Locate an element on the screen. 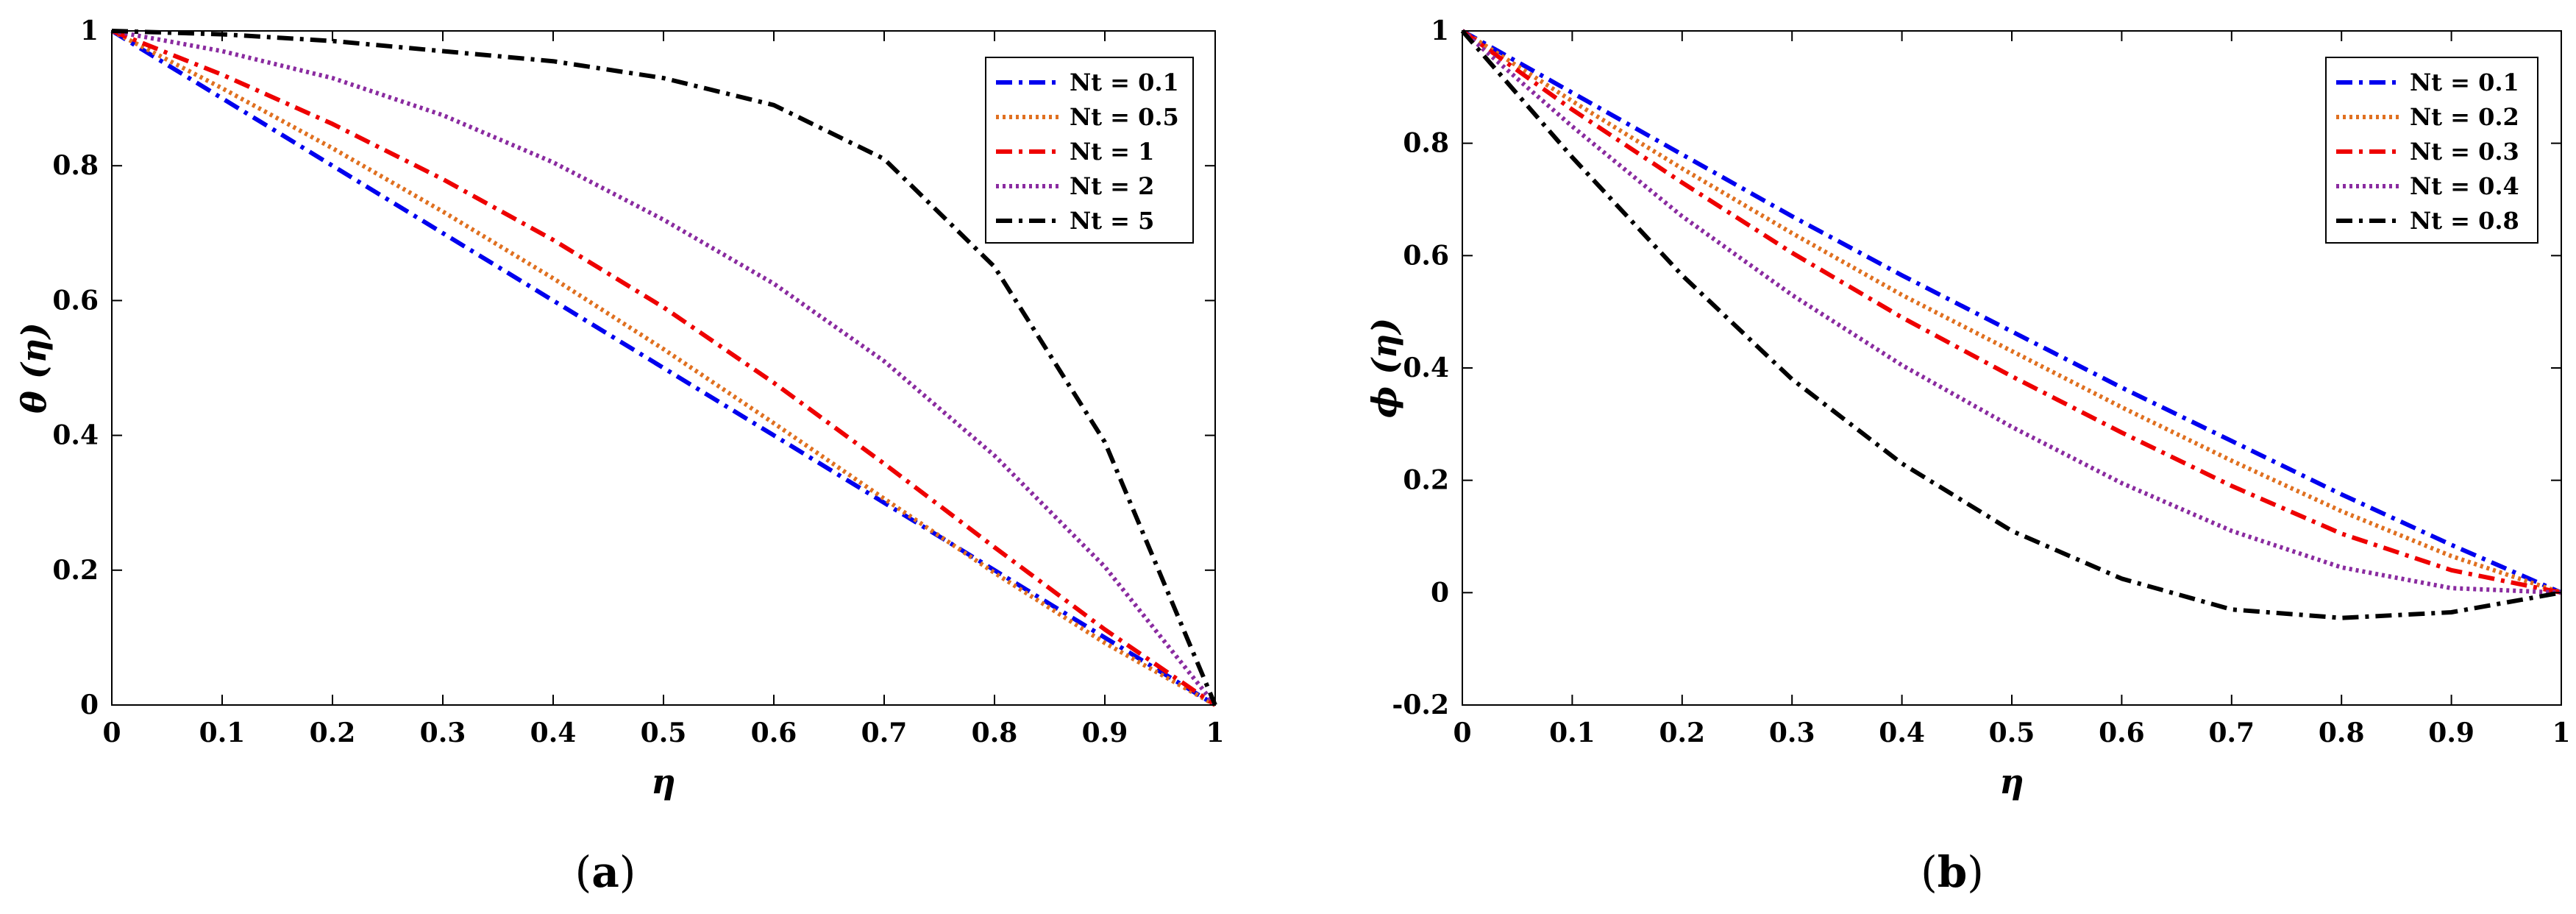 The width and height of the screenshot is (2576, 914). legend-label-5: Nt = 5 is located at coordinates (1112, 221).